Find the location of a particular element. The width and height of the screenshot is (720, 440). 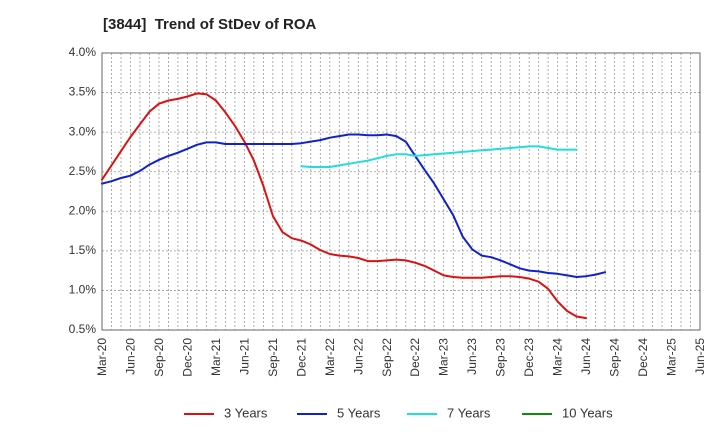

x-tick-label: Sep-21 is located at coordinates (273, 357).